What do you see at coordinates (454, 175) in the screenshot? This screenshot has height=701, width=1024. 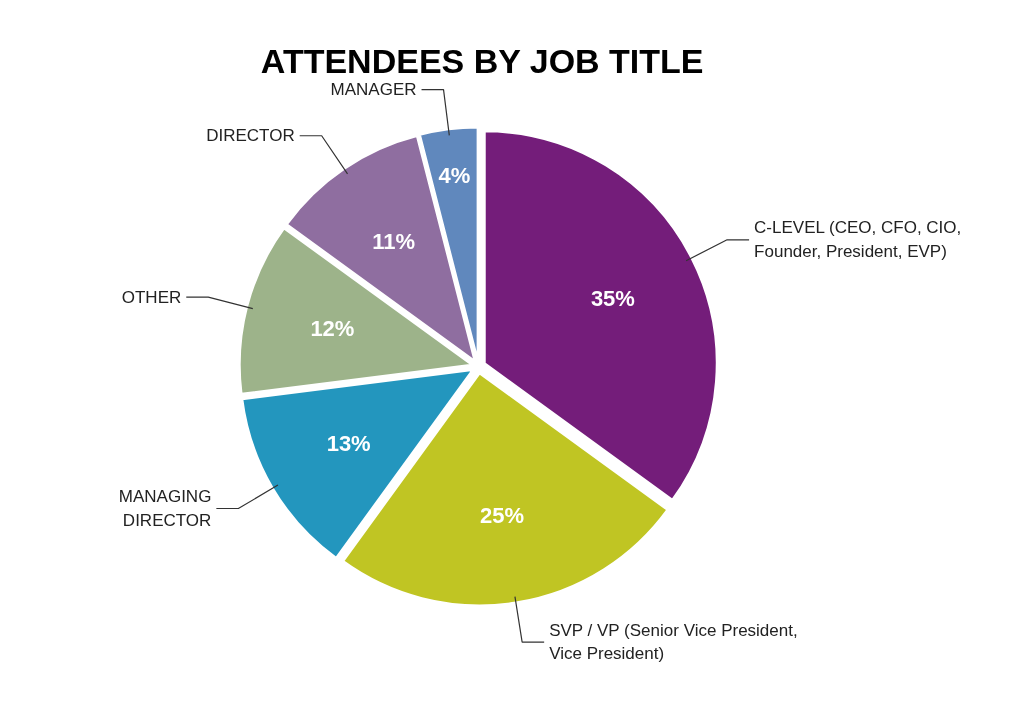 I see `data-label: 4%` at bounding box center [454, 175].